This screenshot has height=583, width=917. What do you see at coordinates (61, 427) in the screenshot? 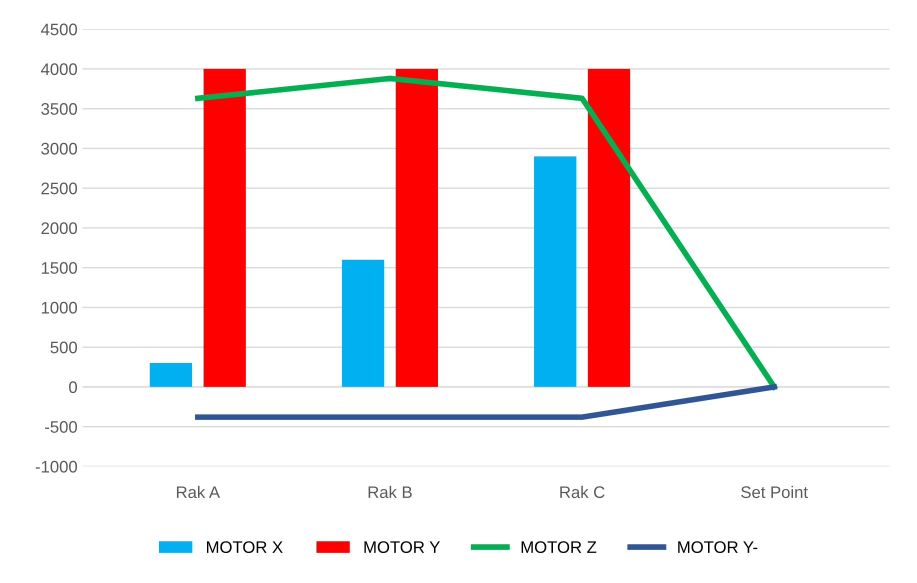
I see `y-tick-label: -500` at bounding box center [61, 427].